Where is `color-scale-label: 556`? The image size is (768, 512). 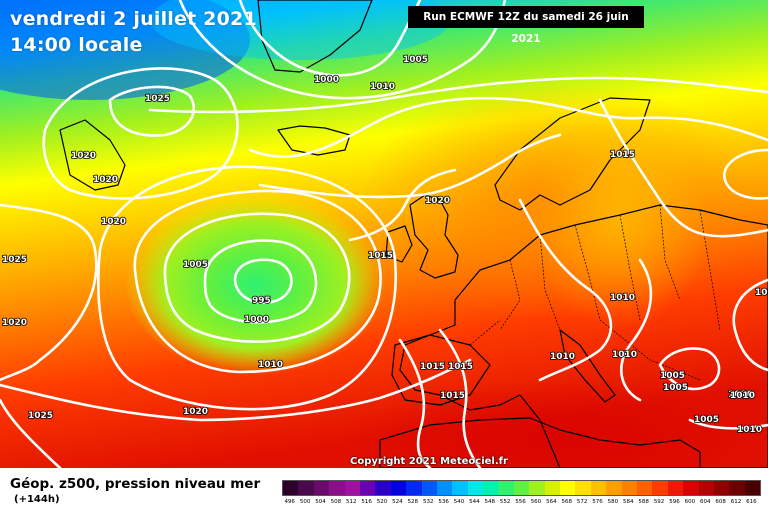
color-scale-label: 556 is located at coordinates (520, 502).